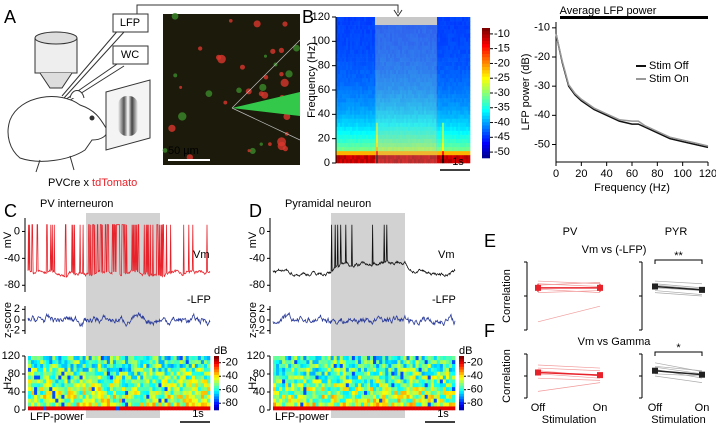 The image size is (716, 426). What do you see at coordinates (632, 174) in the screenshot?
I see `x-tick-label: 60` at bounding box center [632, 174].